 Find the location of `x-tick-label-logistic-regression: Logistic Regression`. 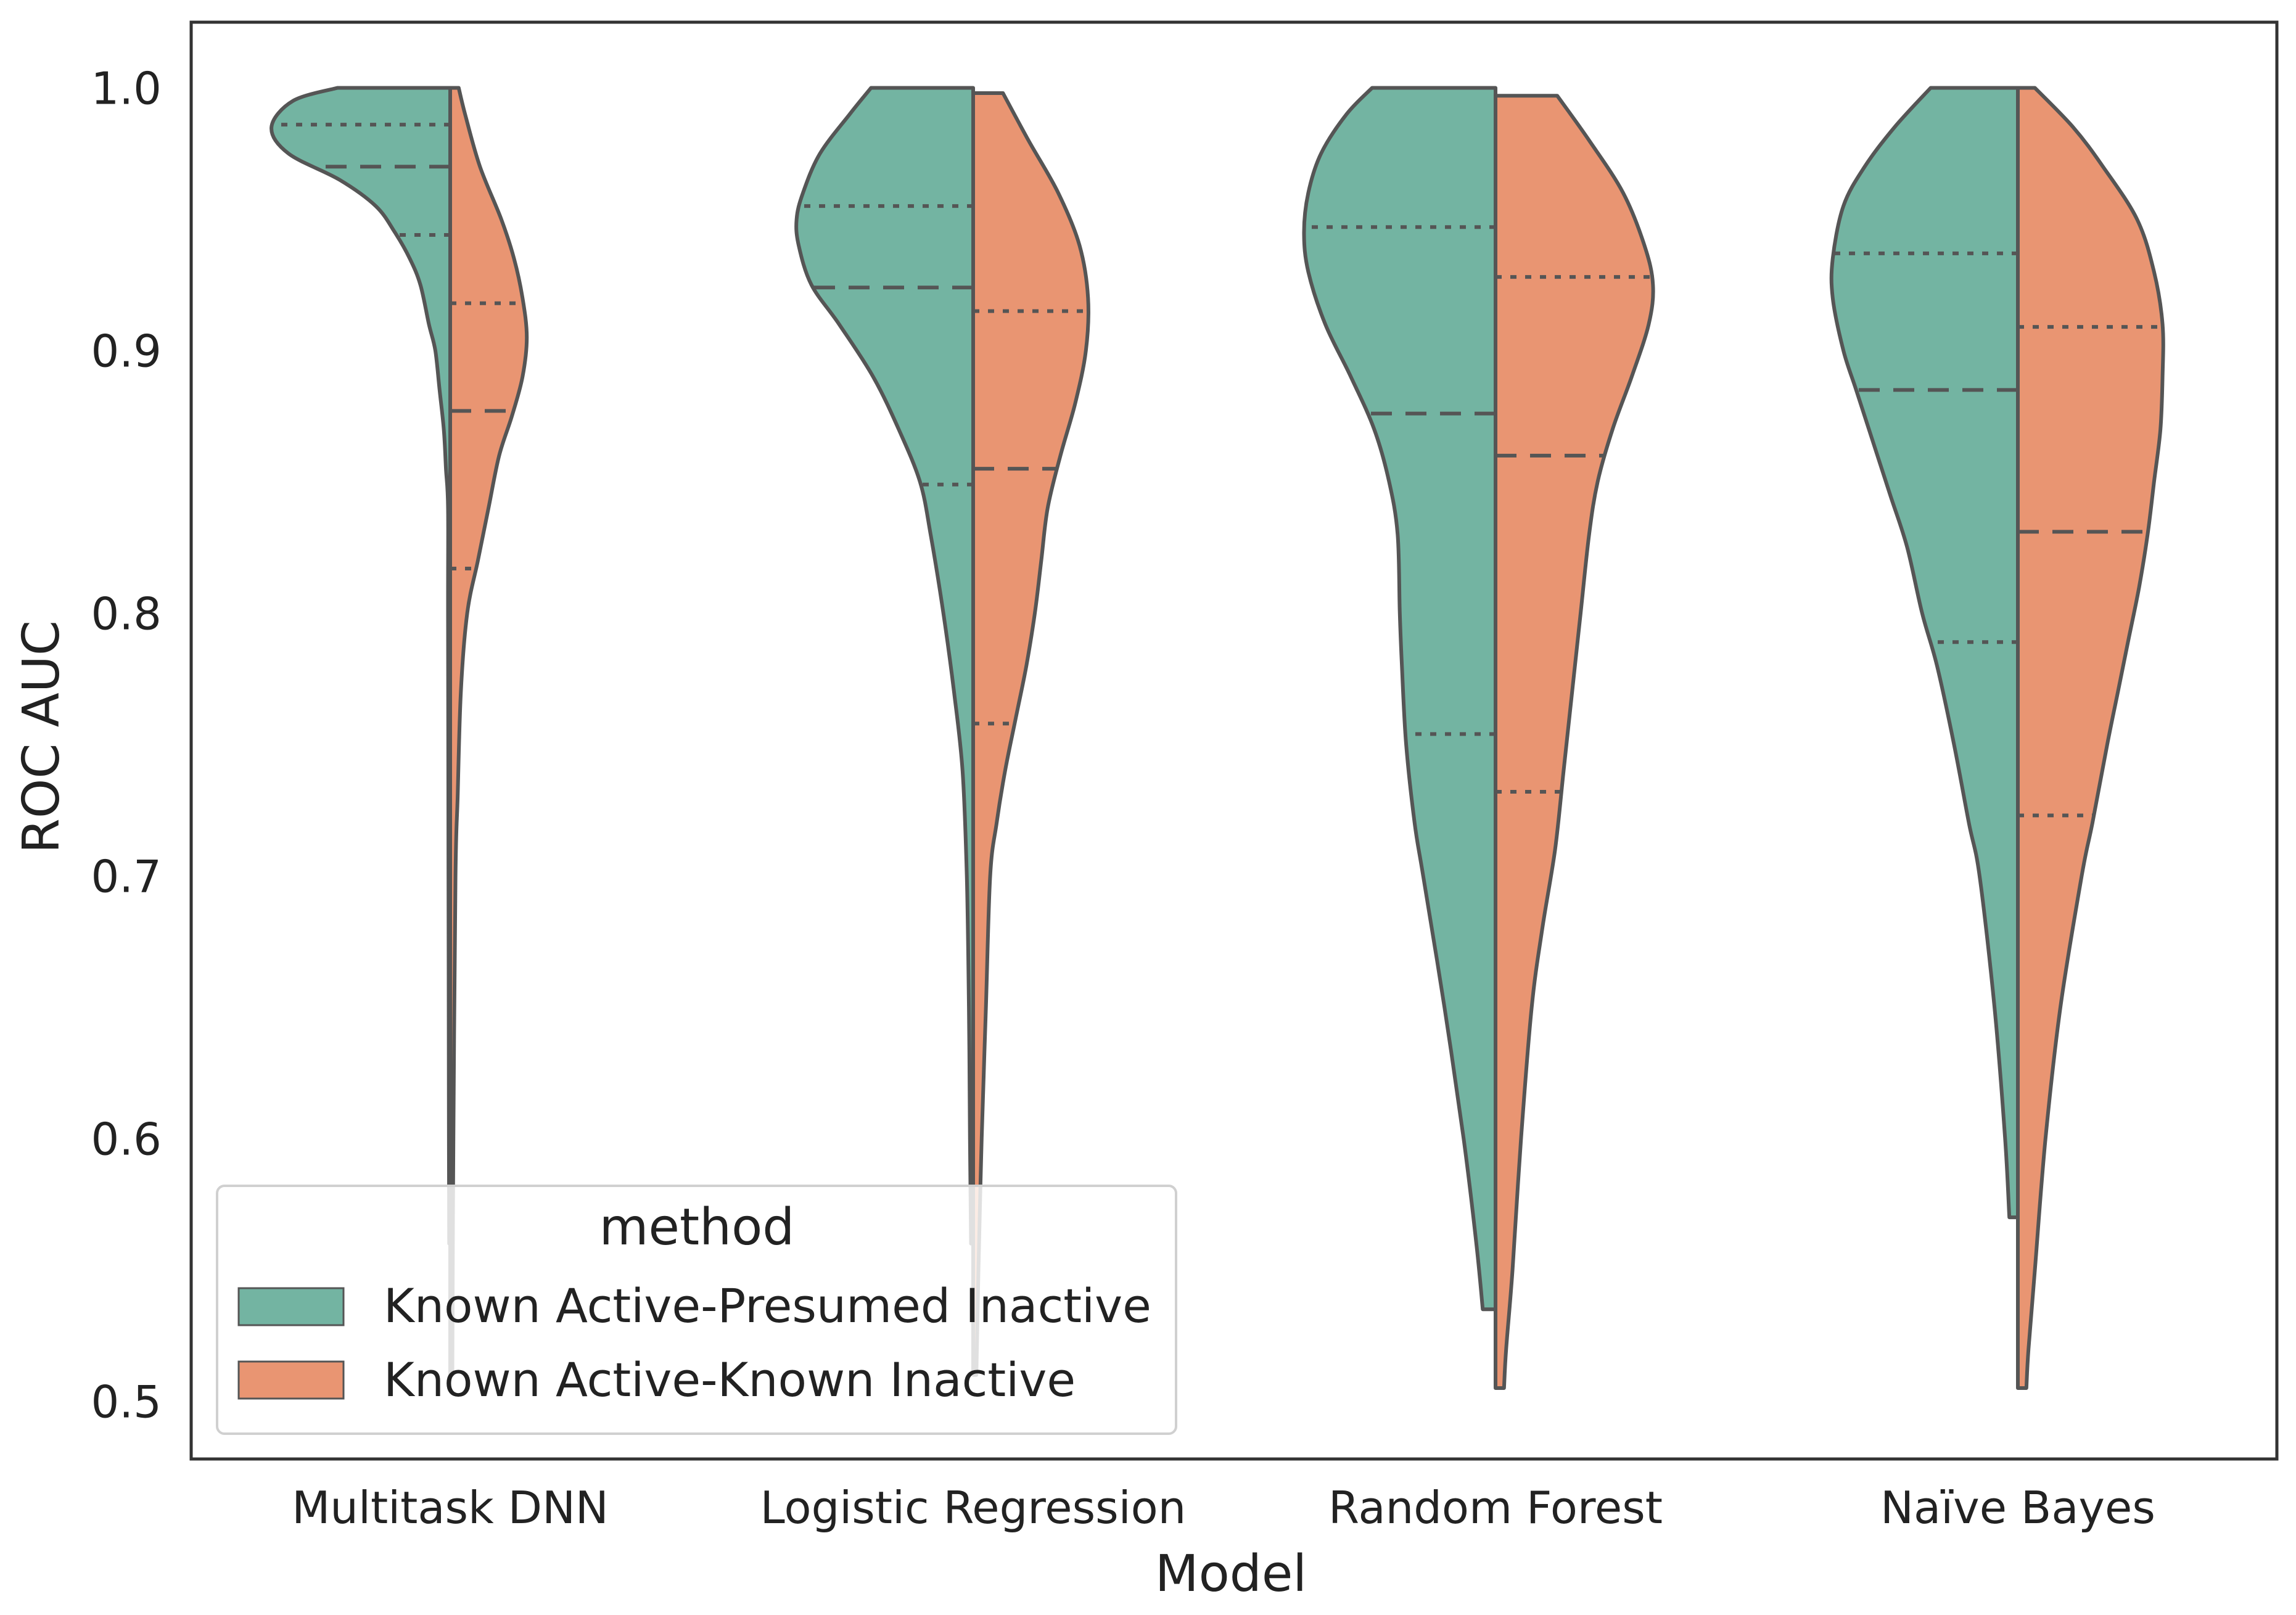

x-tick-label-logistic-regression: Logistic Regression is located at coordinates (973, 1508).